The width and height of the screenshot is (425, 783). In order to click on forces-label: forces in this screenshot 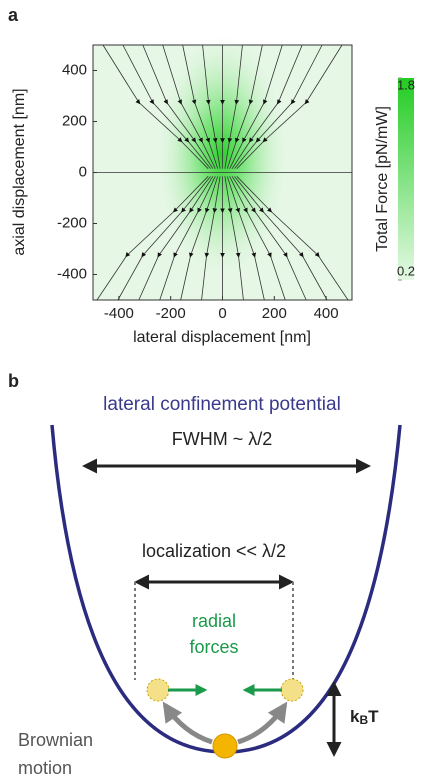, I will do `click(213, 647)`.